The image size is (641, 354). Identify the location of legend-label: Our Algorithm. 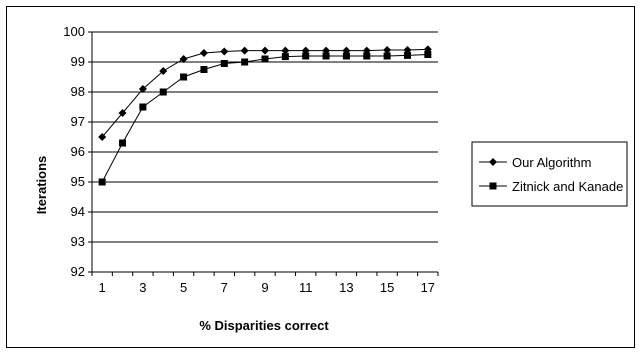
(551, 162).